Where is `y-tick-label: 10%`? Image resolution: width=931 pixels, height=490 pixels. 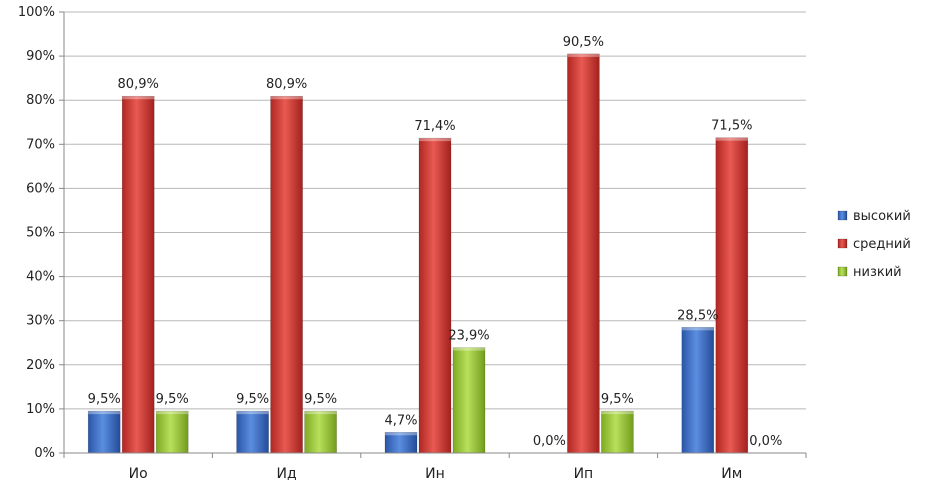
y-tick-label: 10% is located at coordinates (40, 409).